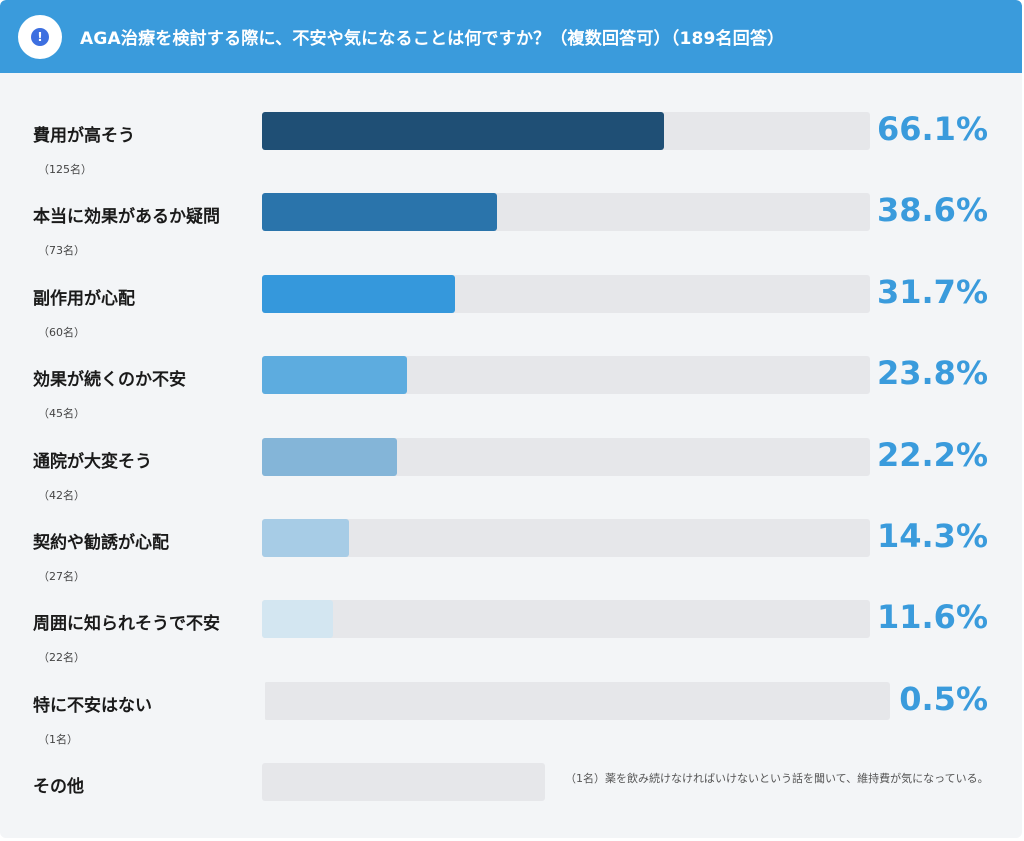 The width and height of the screenshot is (1024, 841). What do you see at coordinates (84, 136) in the screenshot?
I see `category-label-cost: 費用が高そう` at bounding box center [84, 136].